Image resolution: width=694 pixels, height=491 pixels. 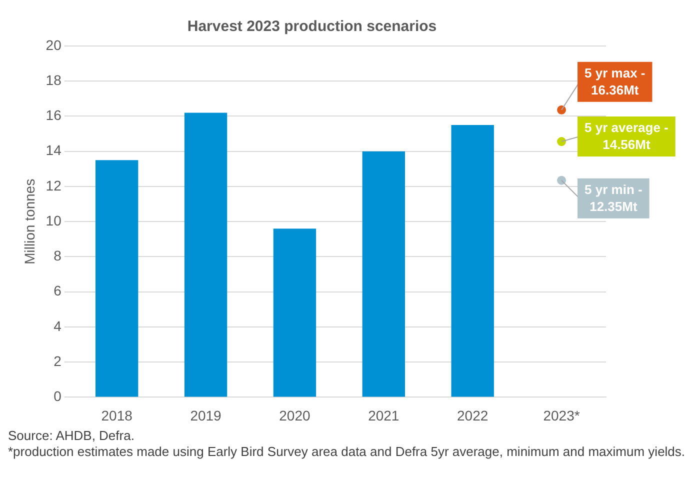 I want to click on y-tick-label: 20, so click(x=54, y=44).